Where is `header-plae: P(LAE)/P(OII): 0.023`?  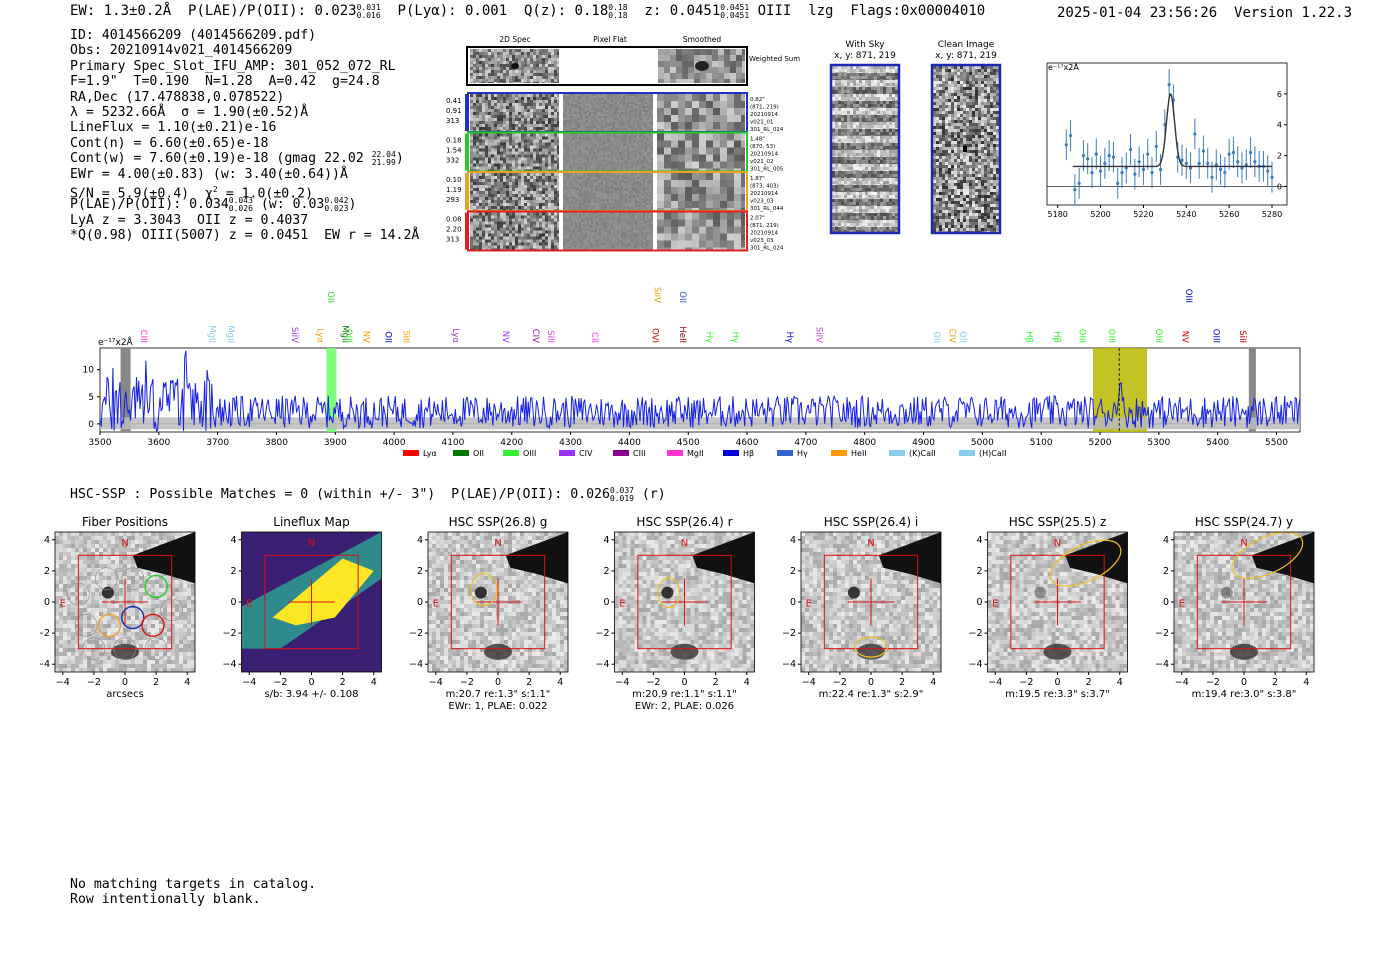
header-plae: P(LAE)/P(OII): 0.023 is located at coordinates (272, 11).